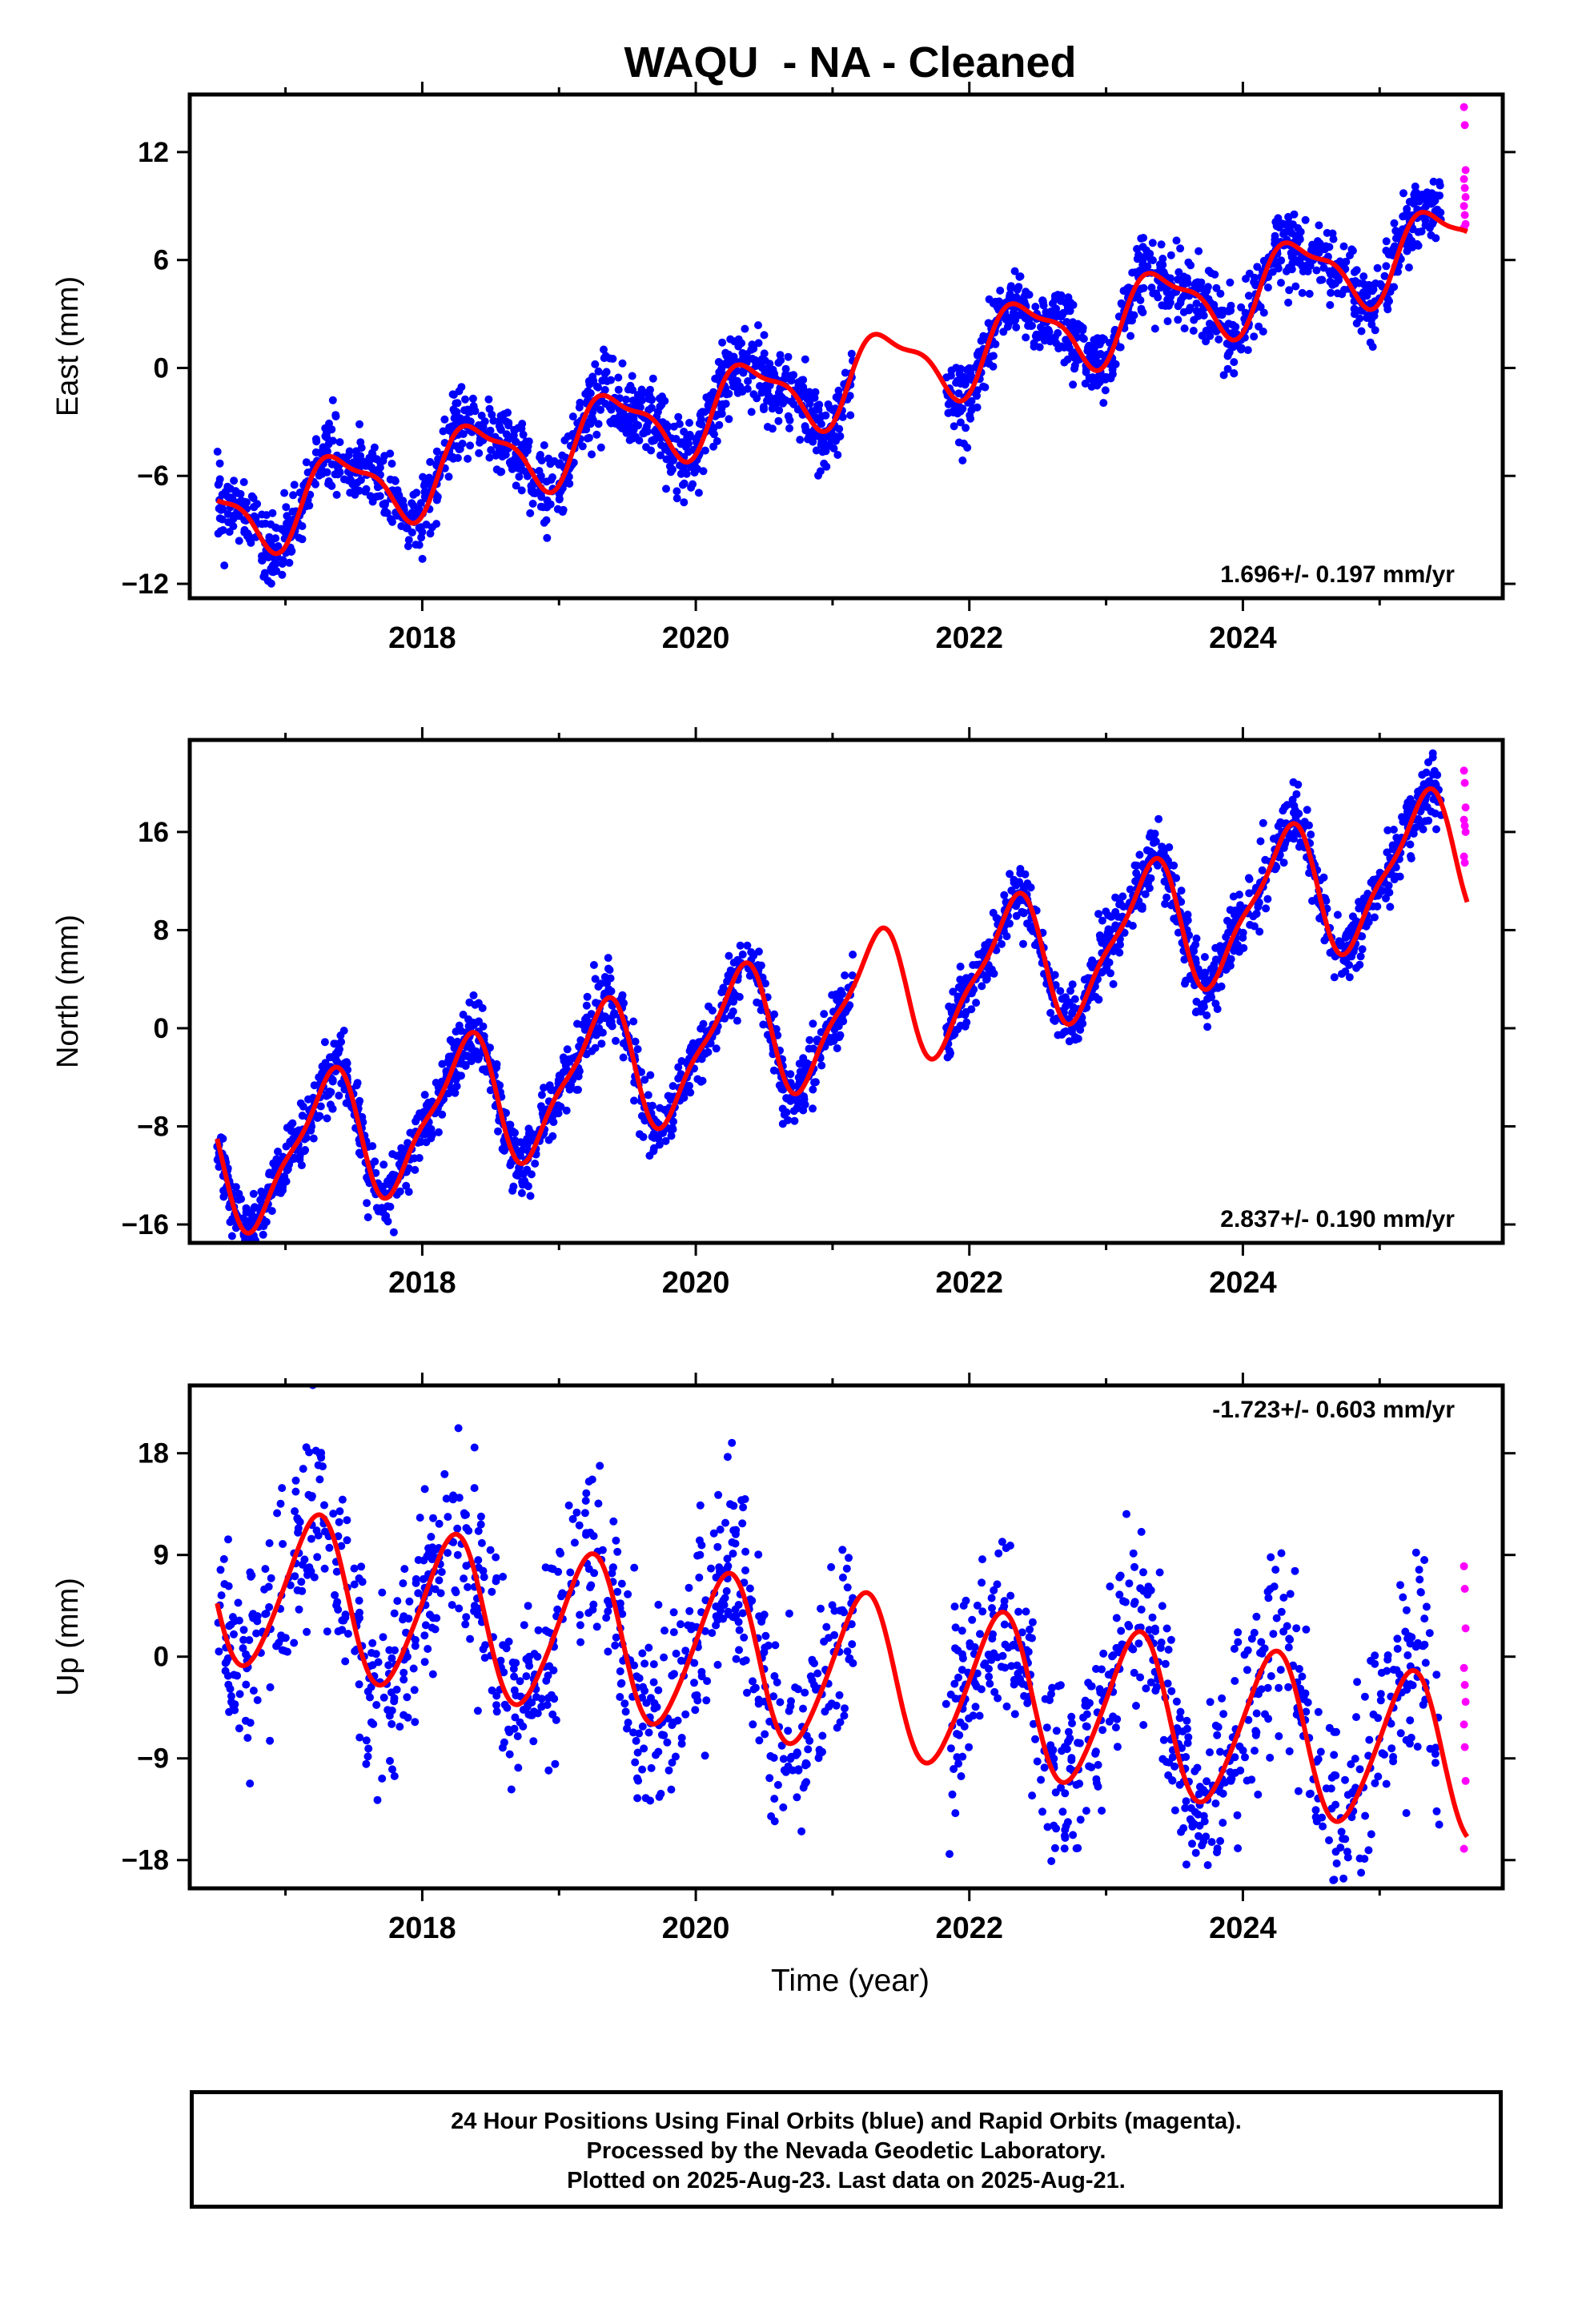 This screenshot has height=2324, width=1582. I want to click on east-ytick-label: 6, so click(161, 260).